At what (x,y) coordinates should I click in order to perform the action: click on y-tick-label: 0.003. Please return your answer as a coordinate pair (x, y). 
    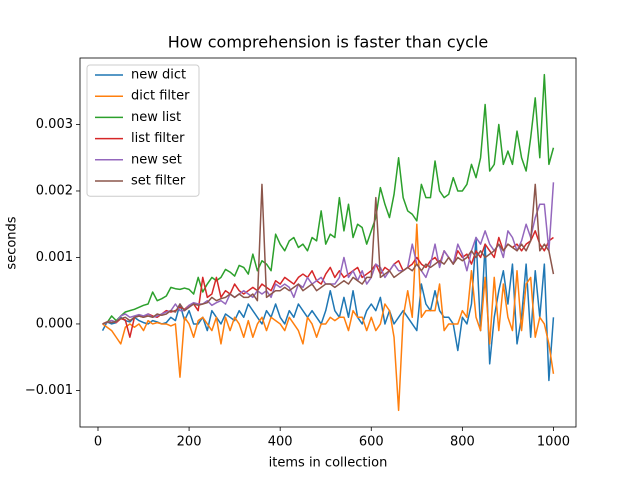
    Looking at the image, I should click on (54, 124).